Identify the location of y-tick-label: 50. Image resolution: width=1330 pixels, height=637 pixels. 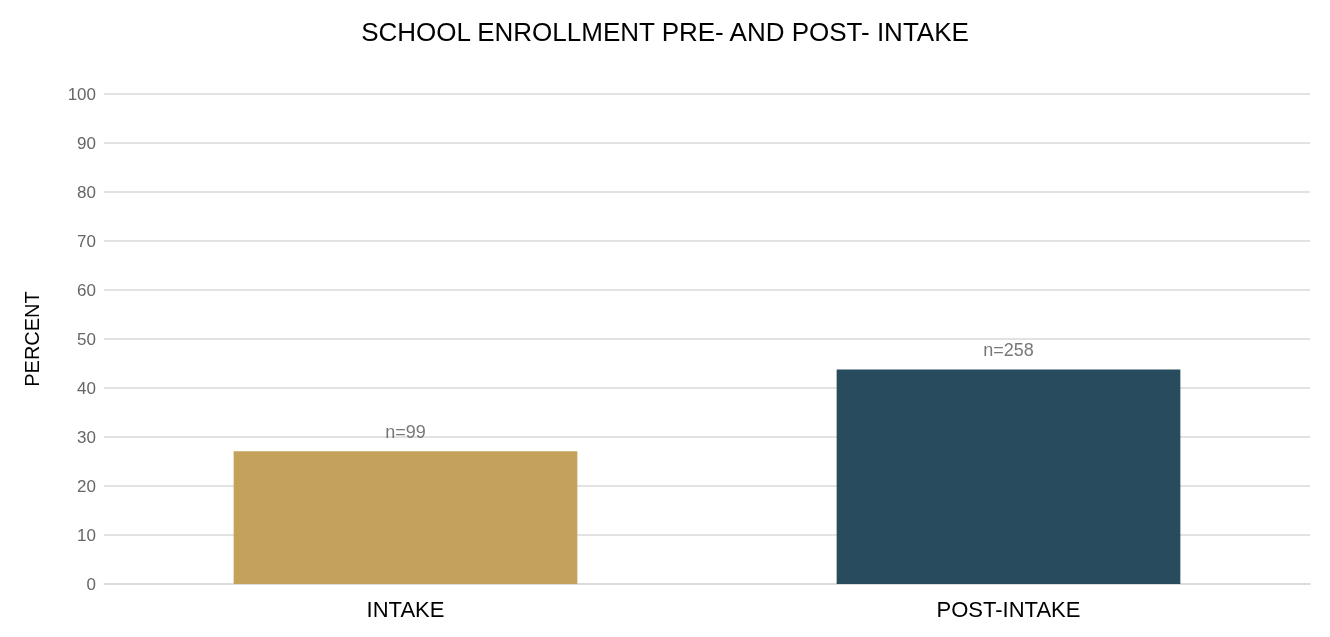
(86, 339).